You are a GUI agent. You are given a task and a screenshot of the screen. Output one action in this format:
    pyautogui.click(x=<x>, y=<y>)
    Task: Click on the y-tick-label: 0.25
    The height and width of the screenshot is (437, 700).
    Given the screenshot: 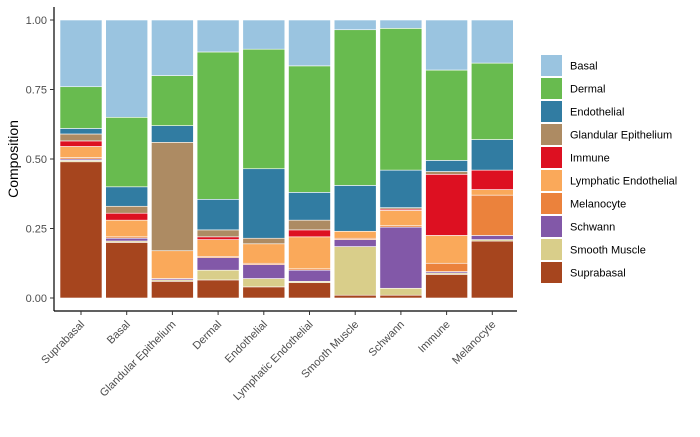 What is the action you would take?
    pyautogui.click(x=36, y=230)
    